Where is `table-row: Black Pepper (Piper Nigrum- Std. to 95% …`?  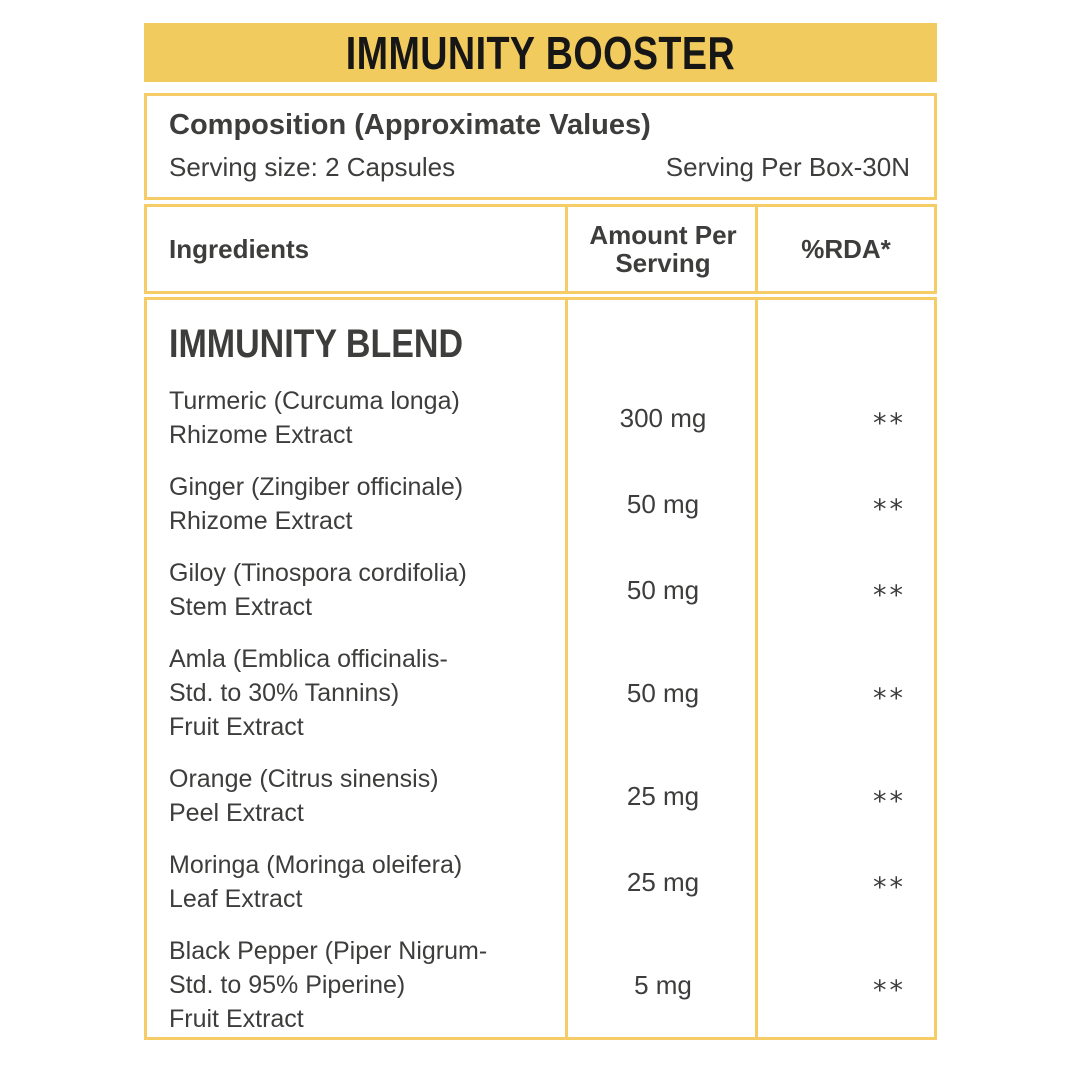
table-row: Black Pepper (Piper Nigrum- Std. to 95% … is located at coordinates (540, 985).